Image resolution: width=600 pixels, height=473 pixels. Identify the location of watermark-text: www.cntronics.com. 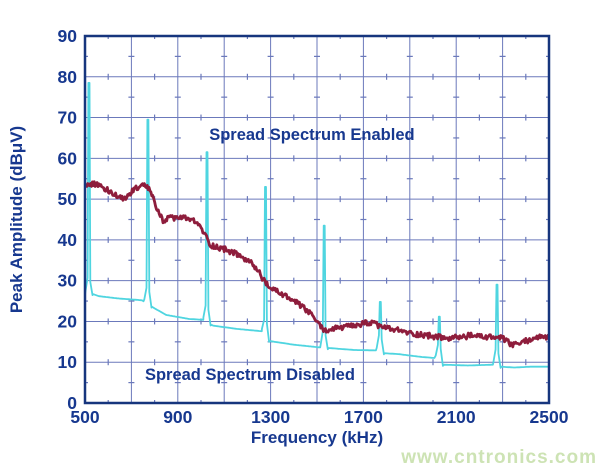
(499, 457).